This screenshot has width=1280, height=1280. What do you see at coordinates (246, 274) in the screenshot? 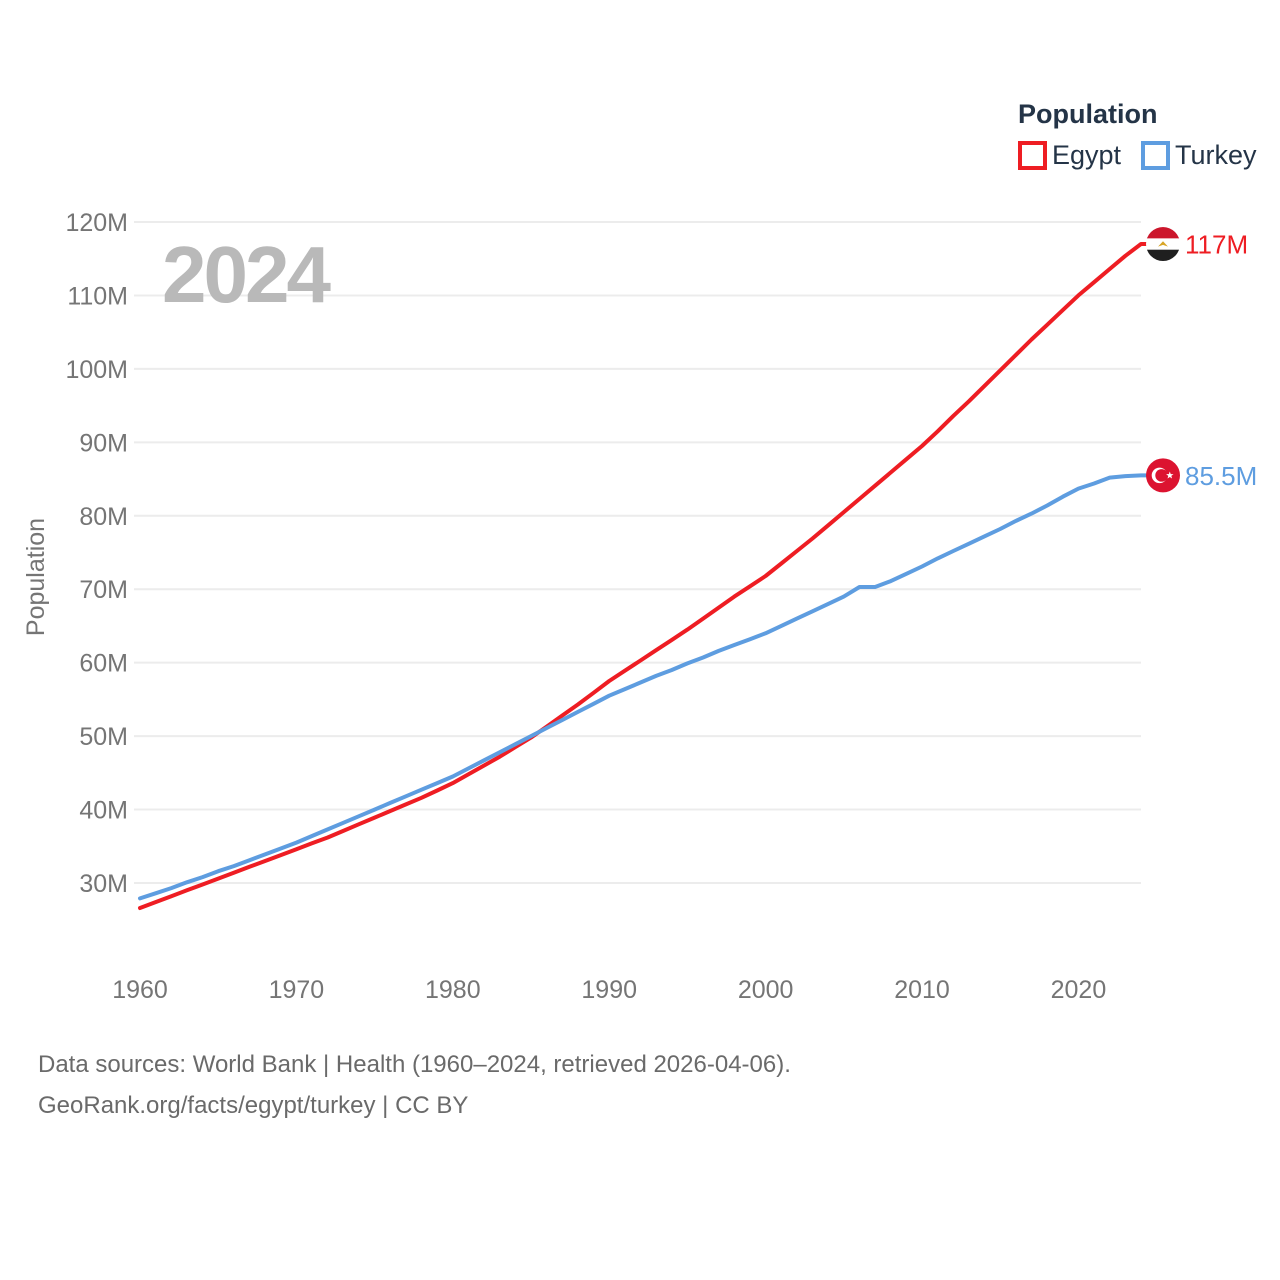
I see `year-watermark: 2024` at bounding box center [246, 274].